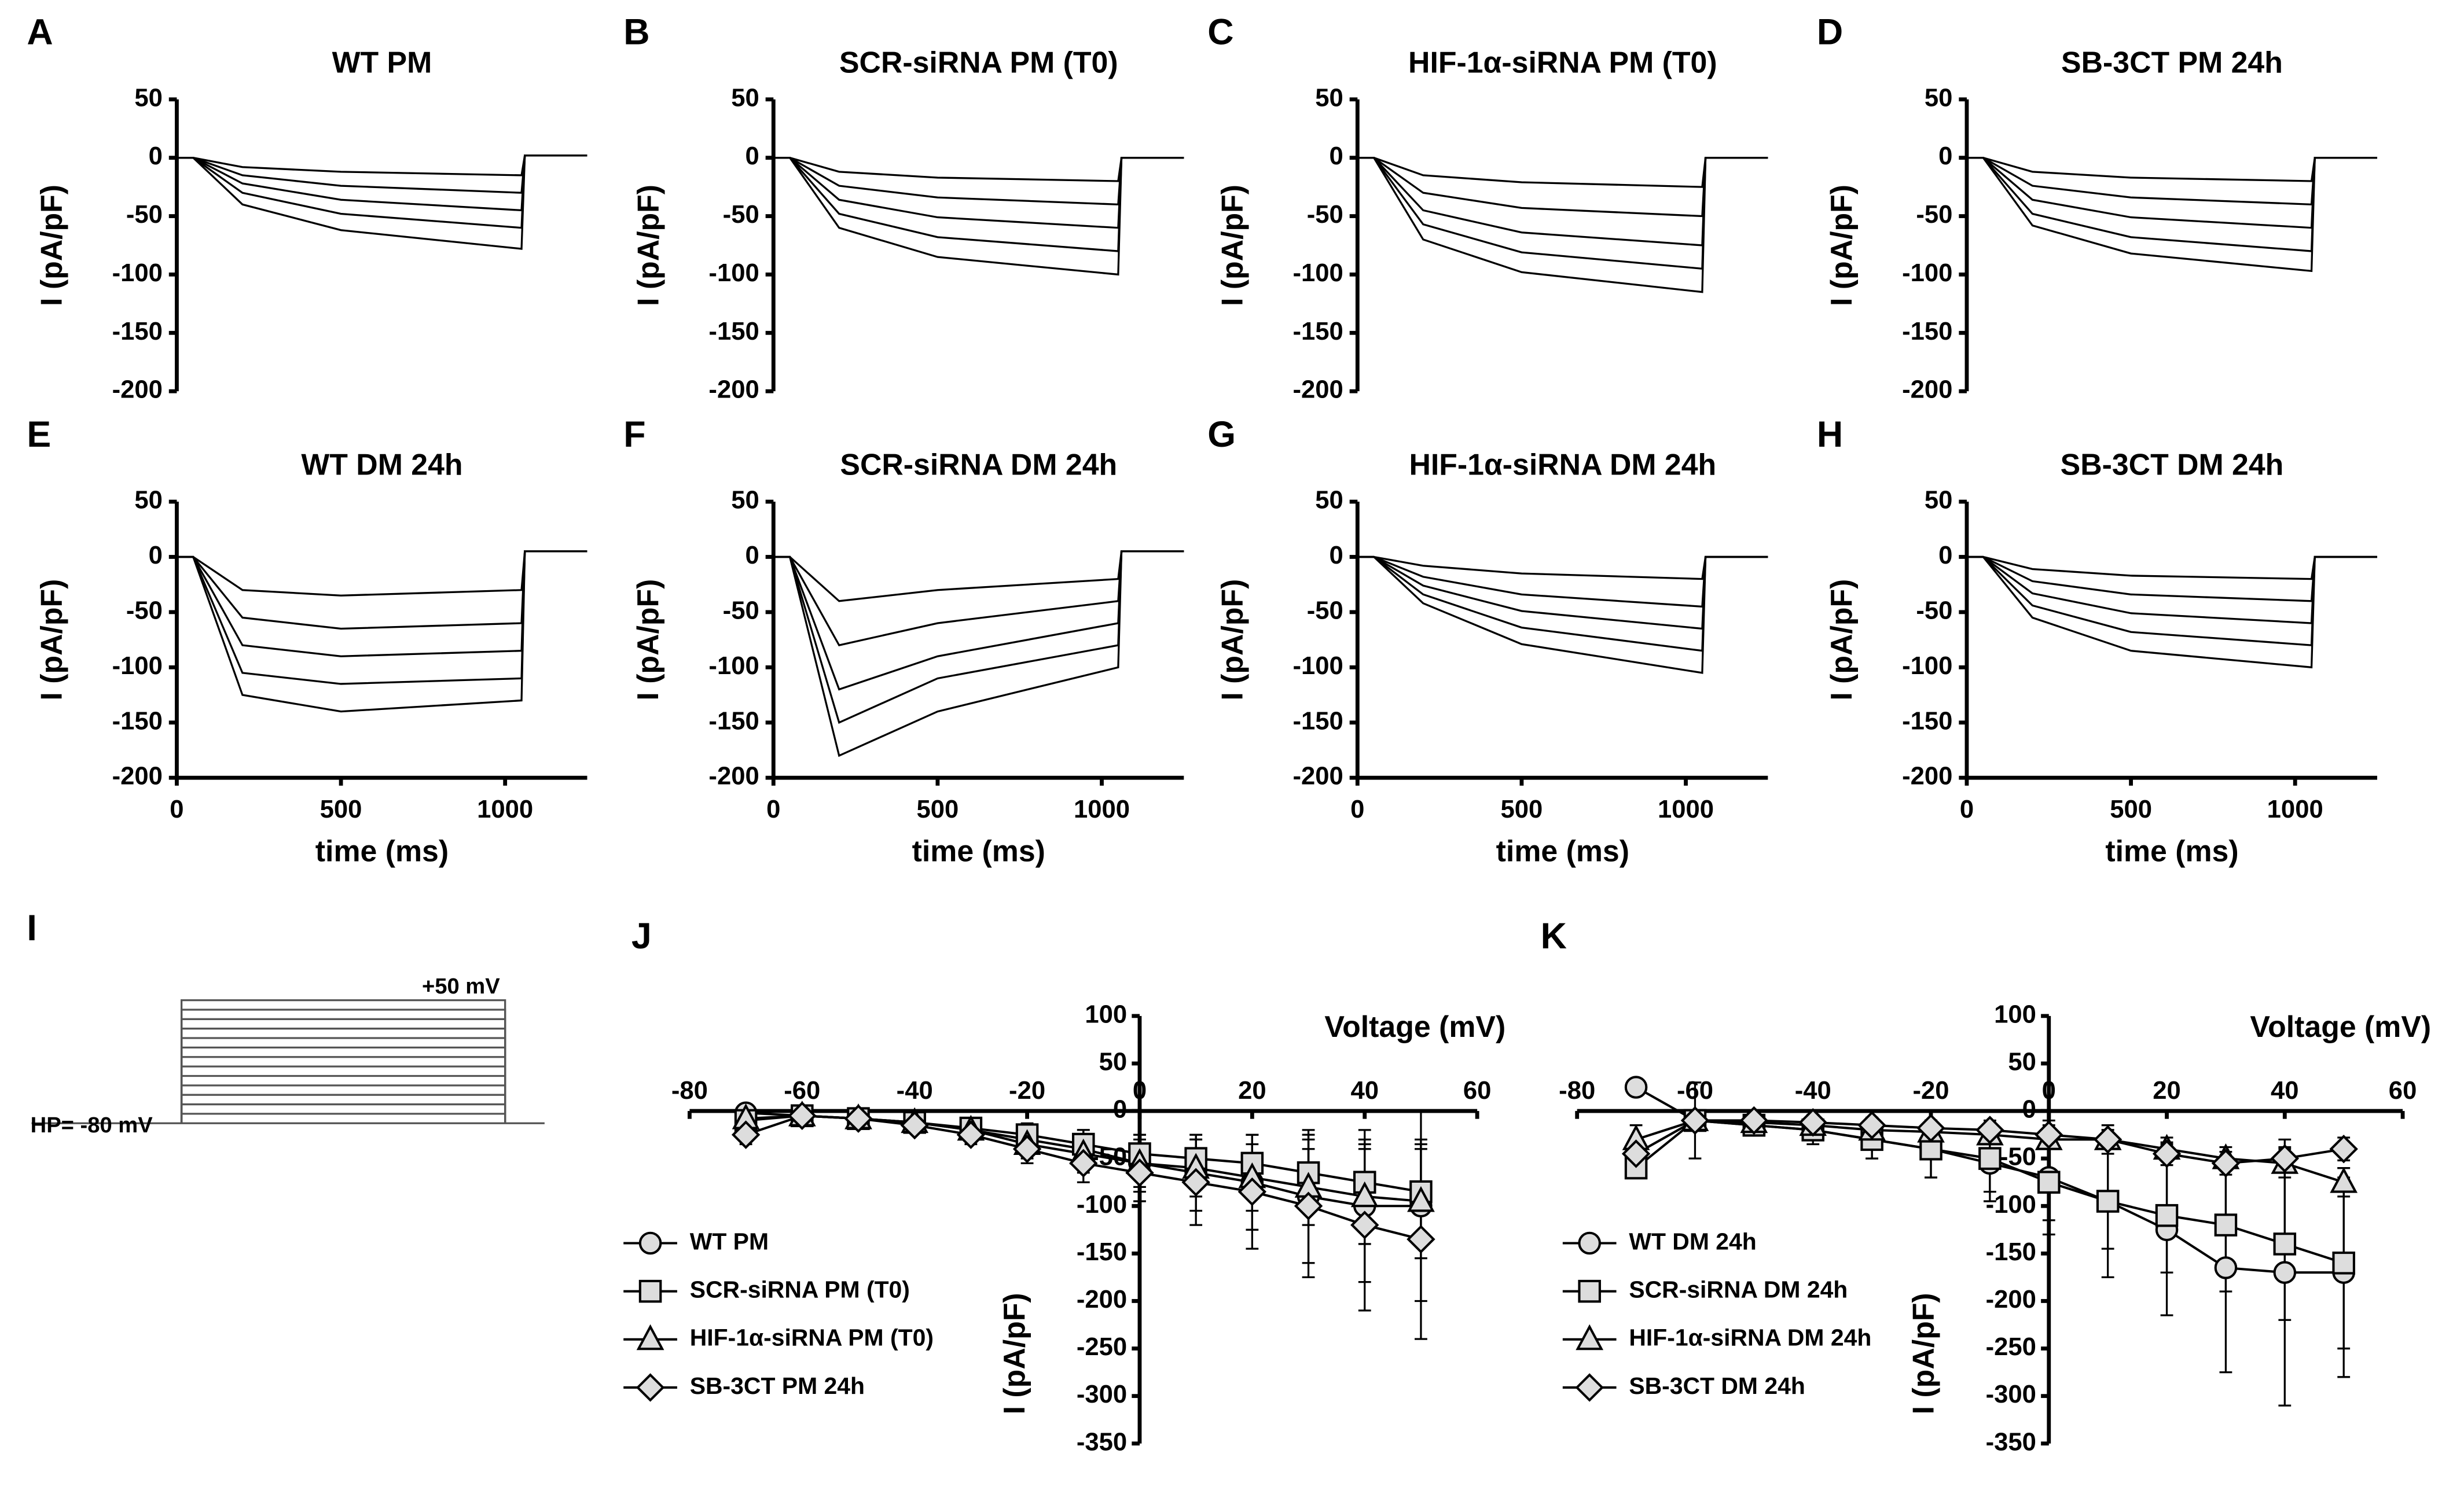 This screenshot has width=2464, height=1494. What do you see at coordinates (634, 434) in the screenshot?
I see `panel-letter: F` at bounding box center [634, 434].